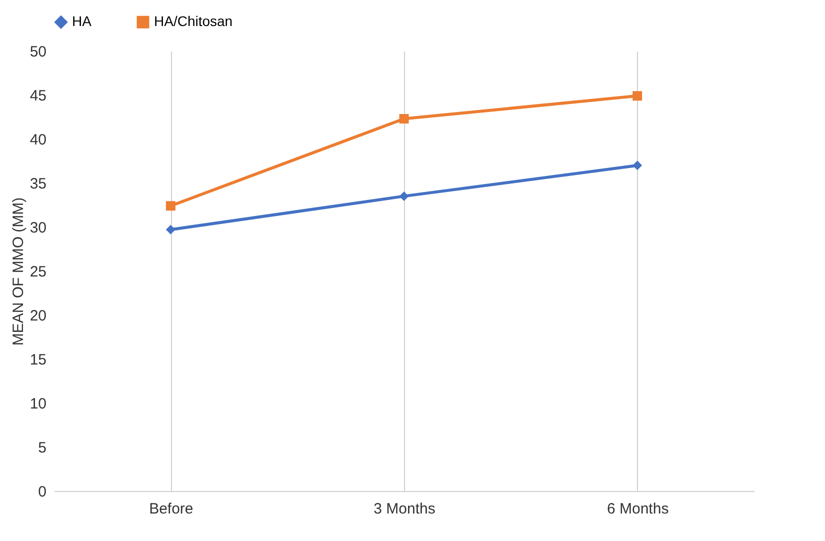 The width and height of the screenshot is (825, 541). Describe the element at coordinates (171, 509) in the screenshot. I see `x-tick-label: Before` at that location.